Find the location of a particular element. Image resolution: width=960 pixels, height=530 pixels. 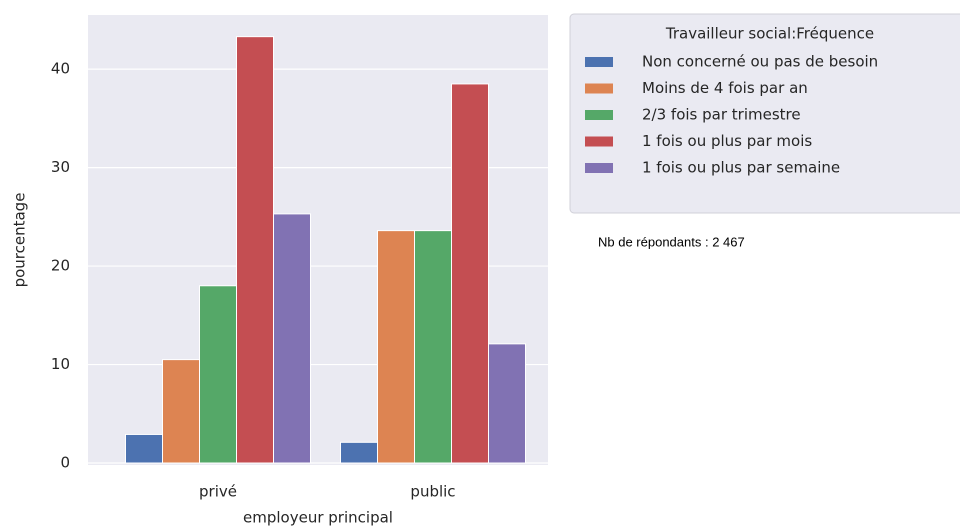

legend-label: Moins de 4 fois par an is located at coordinates (725, 88).